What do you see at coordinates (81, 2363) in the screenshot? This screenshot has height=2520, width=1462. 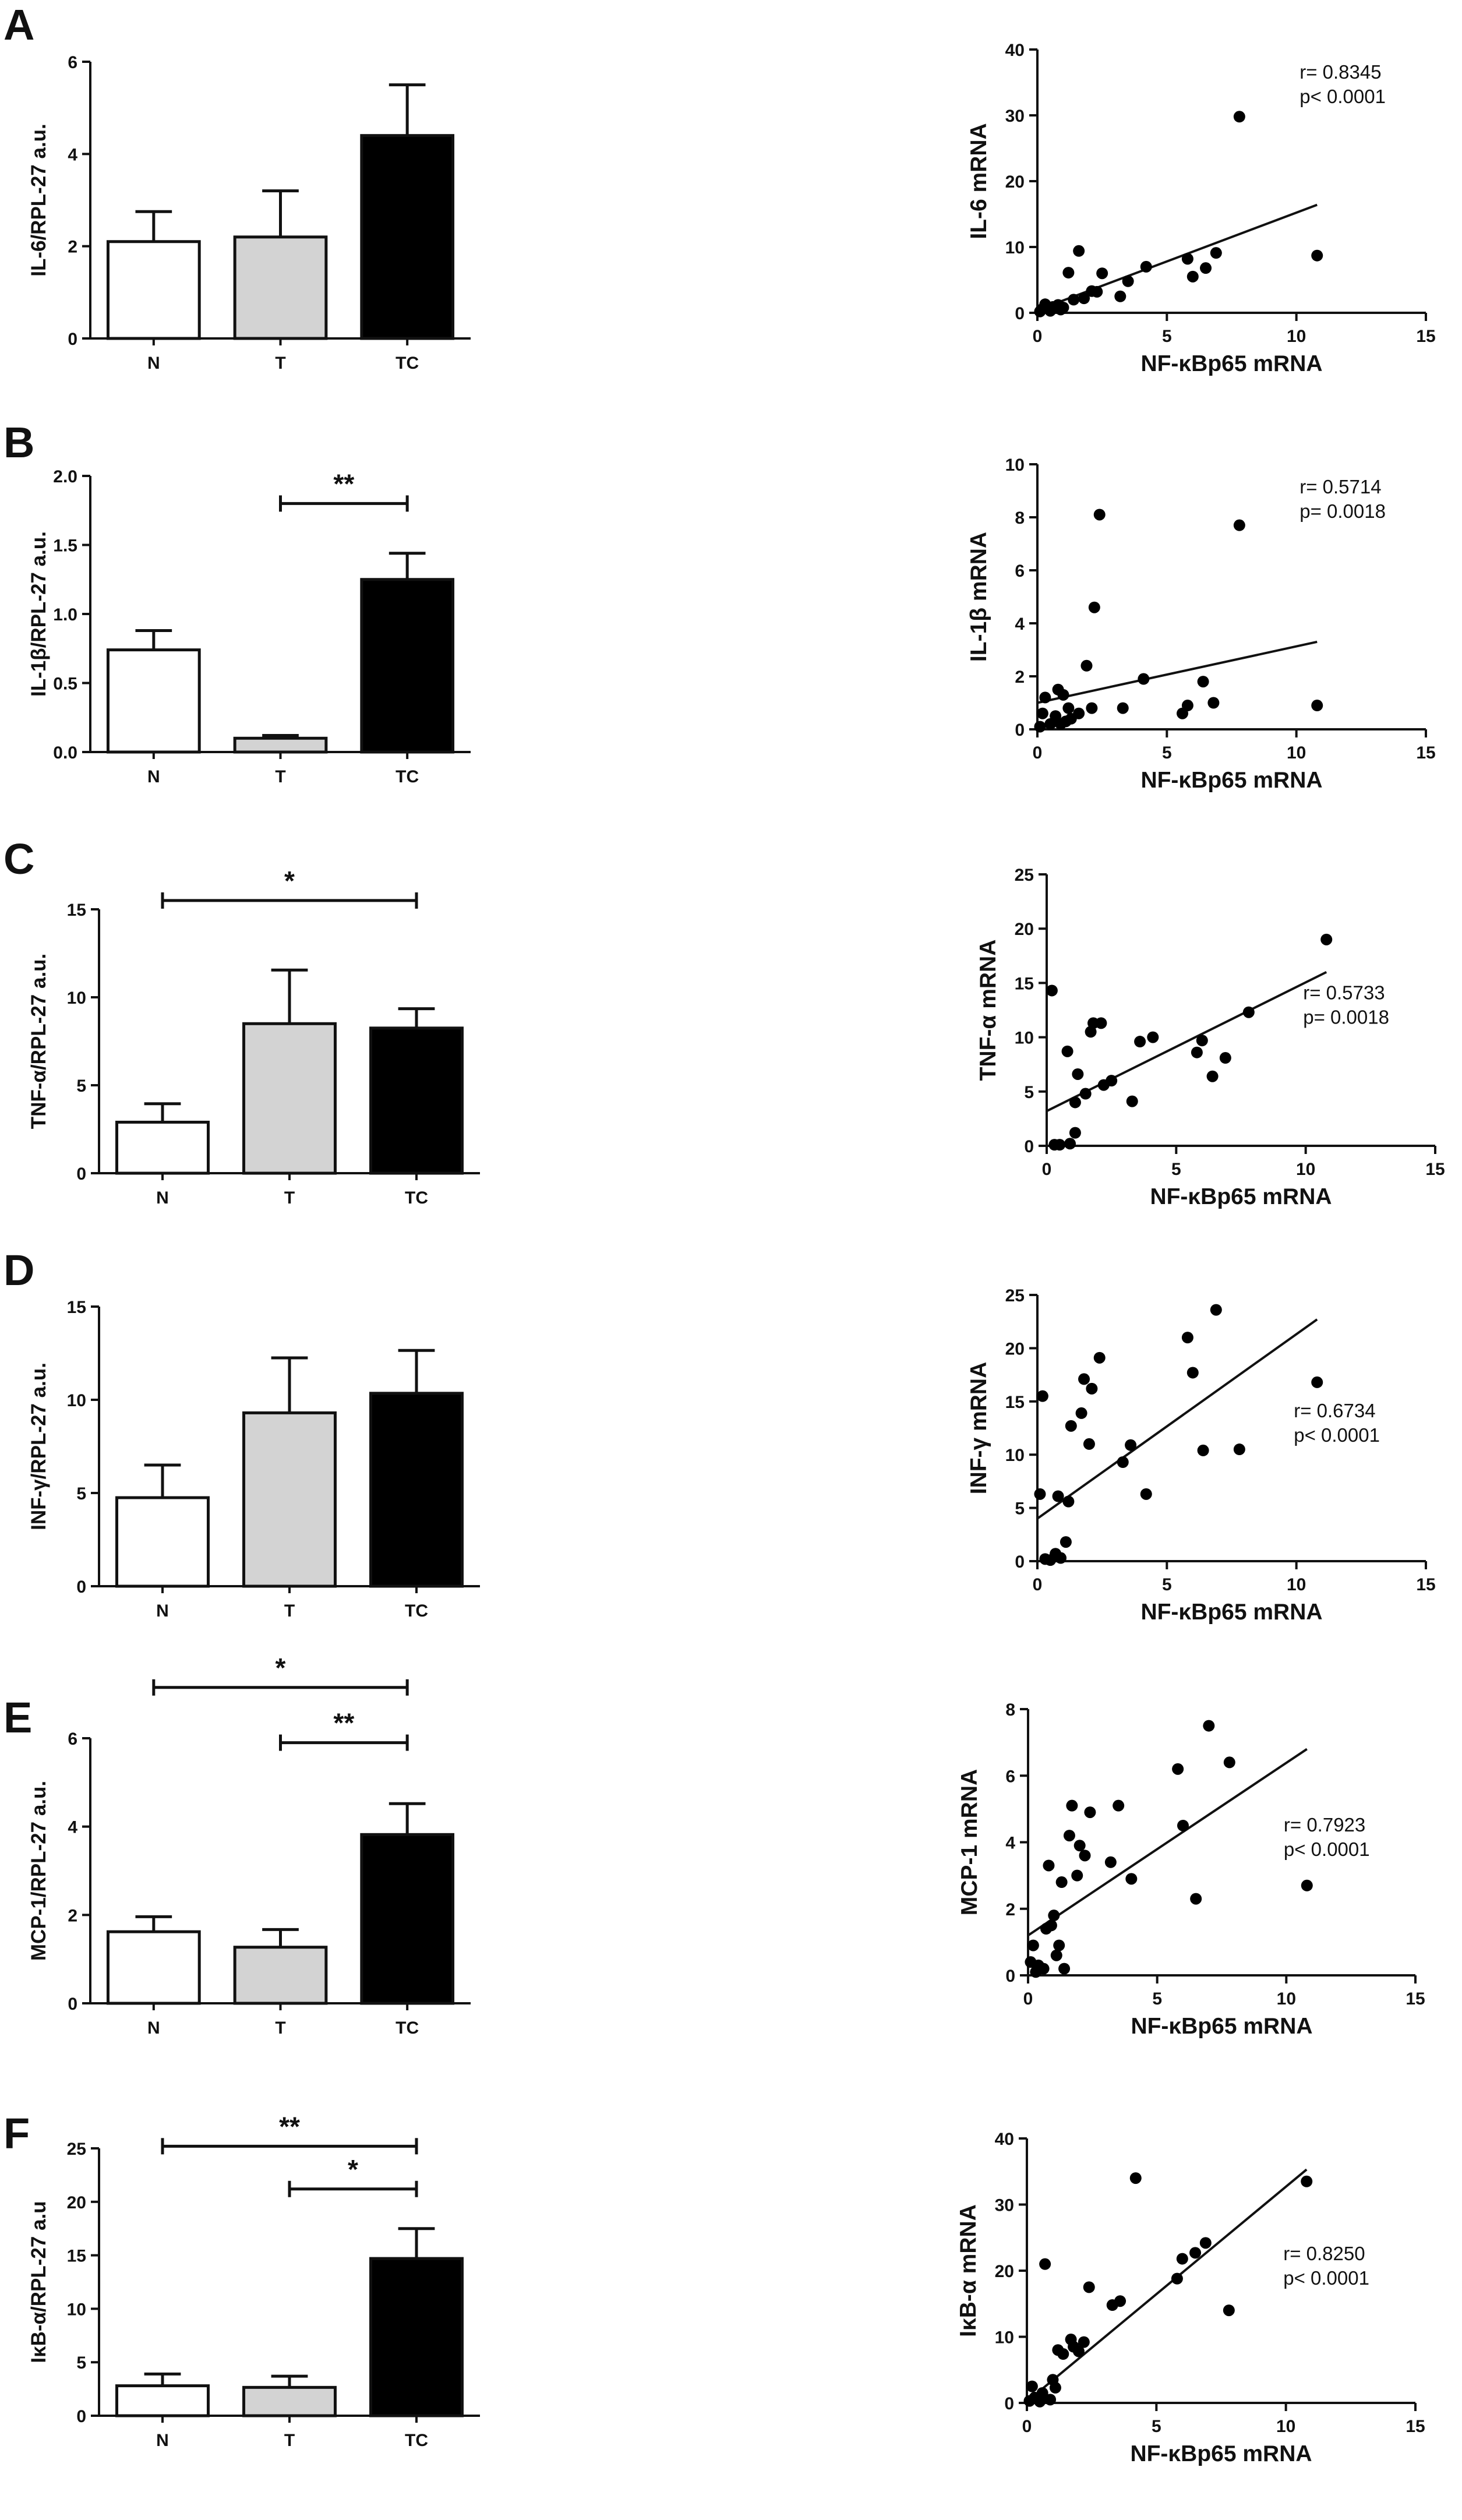 I see `y-tick-label-f: 5` at bounding box center [81, 2363].